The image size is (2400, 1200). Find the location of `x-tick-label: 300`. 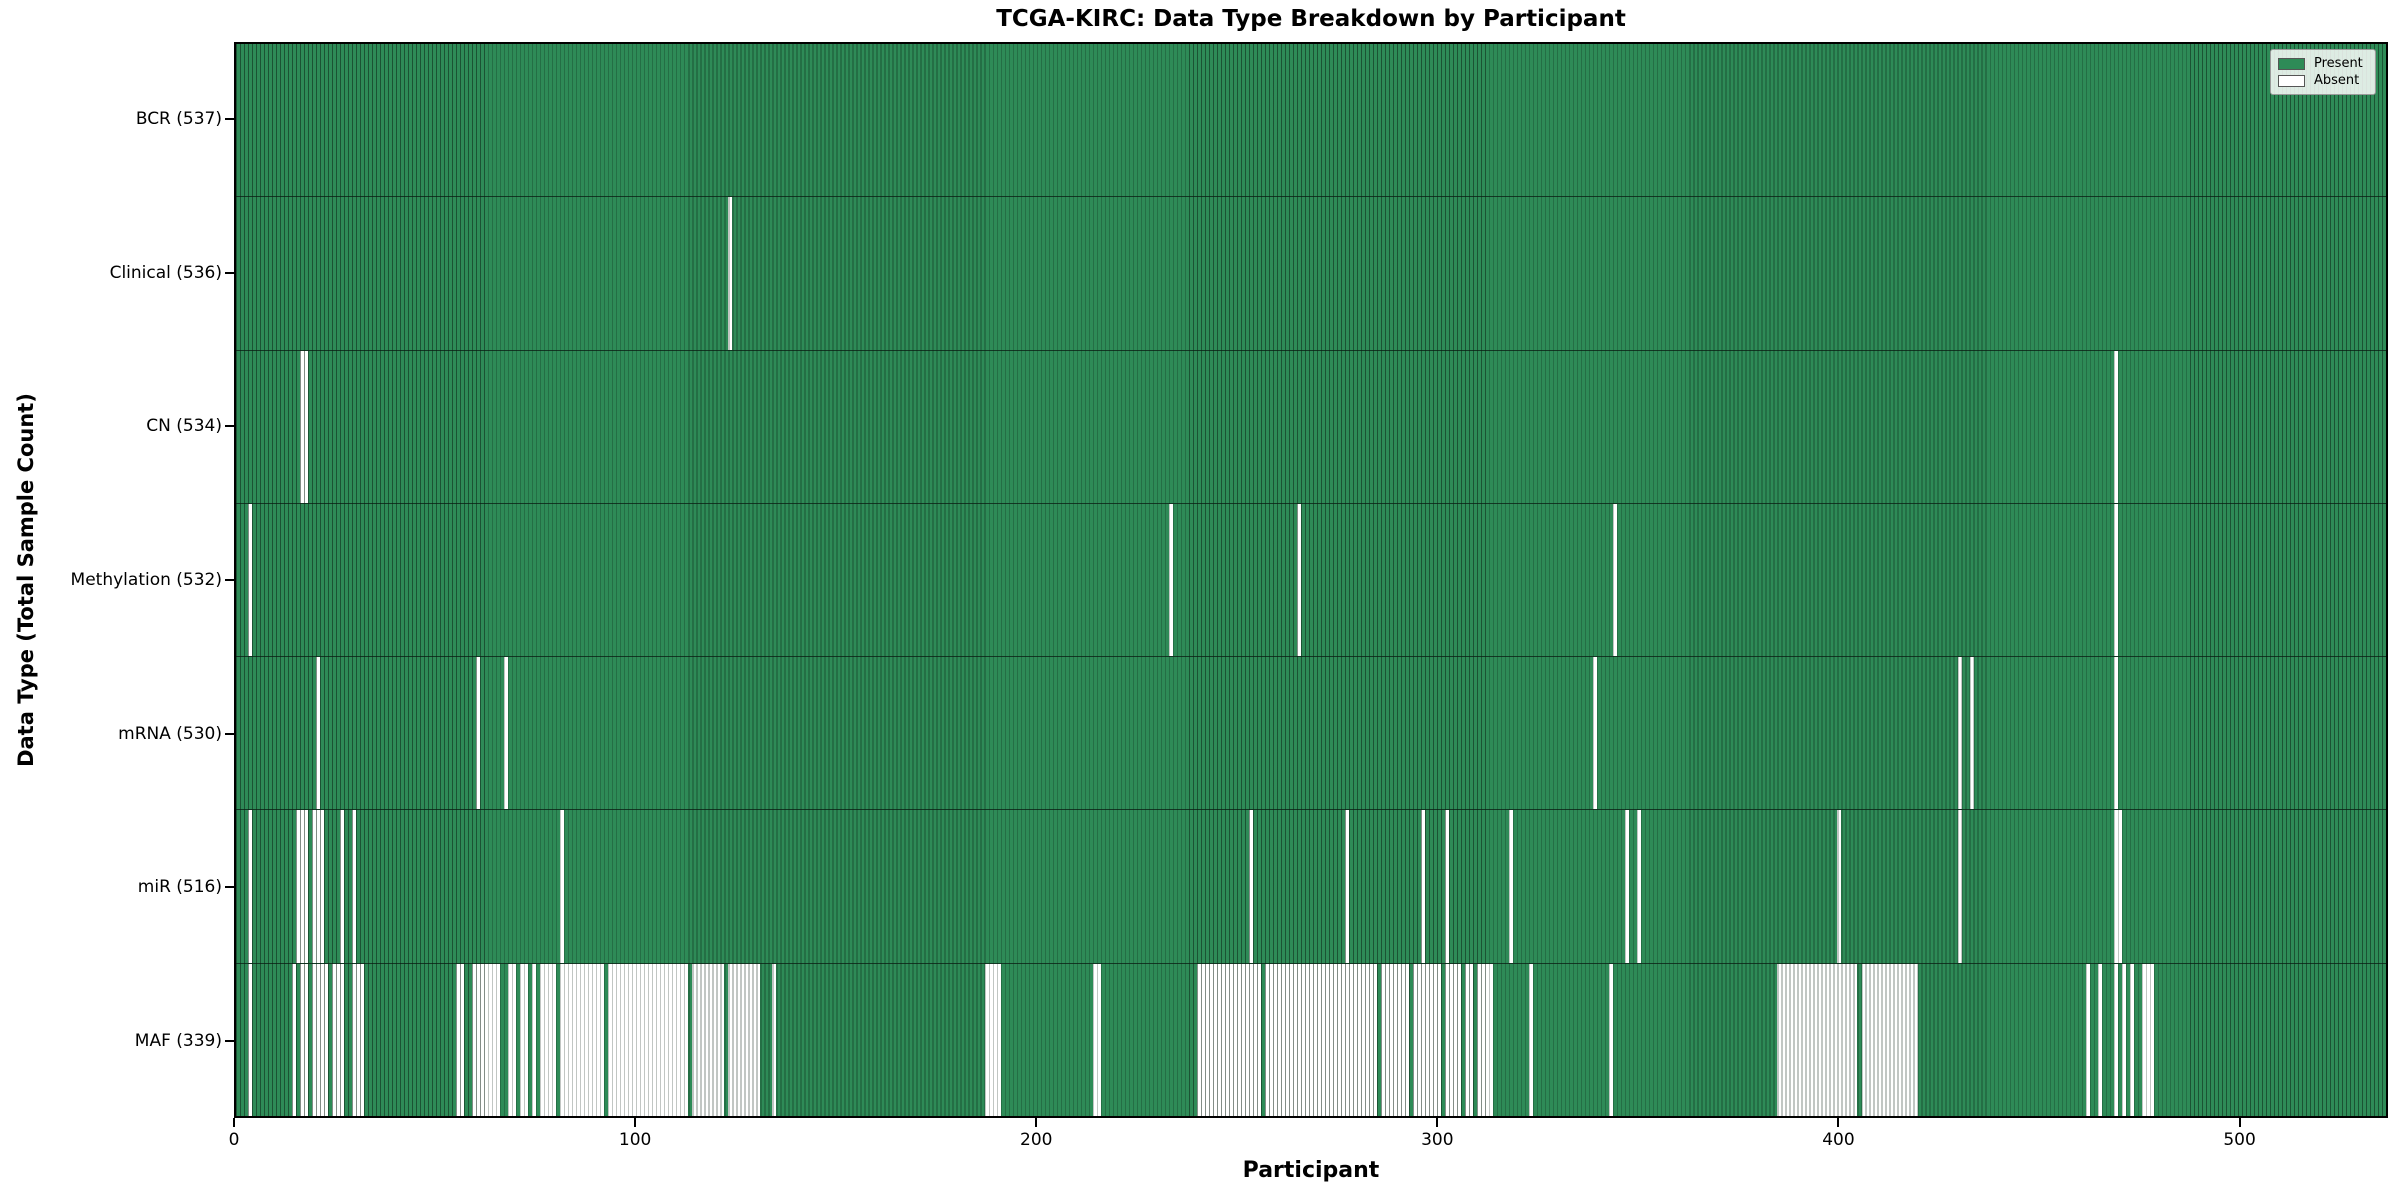

x-tick-label: 300 is located at coordinates (1437, 1140).